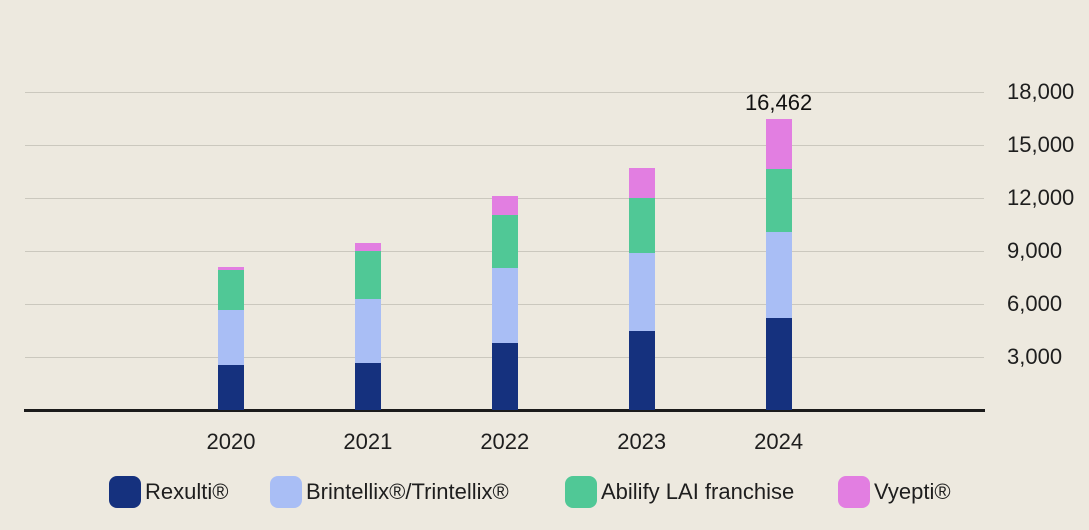 The height and width of the screenshot is (530, 1089). What do you see at coordinates (505, 441) in the screenshot?
I see `x-axis-tick-label: 2022` at bounding box center [505, 441].